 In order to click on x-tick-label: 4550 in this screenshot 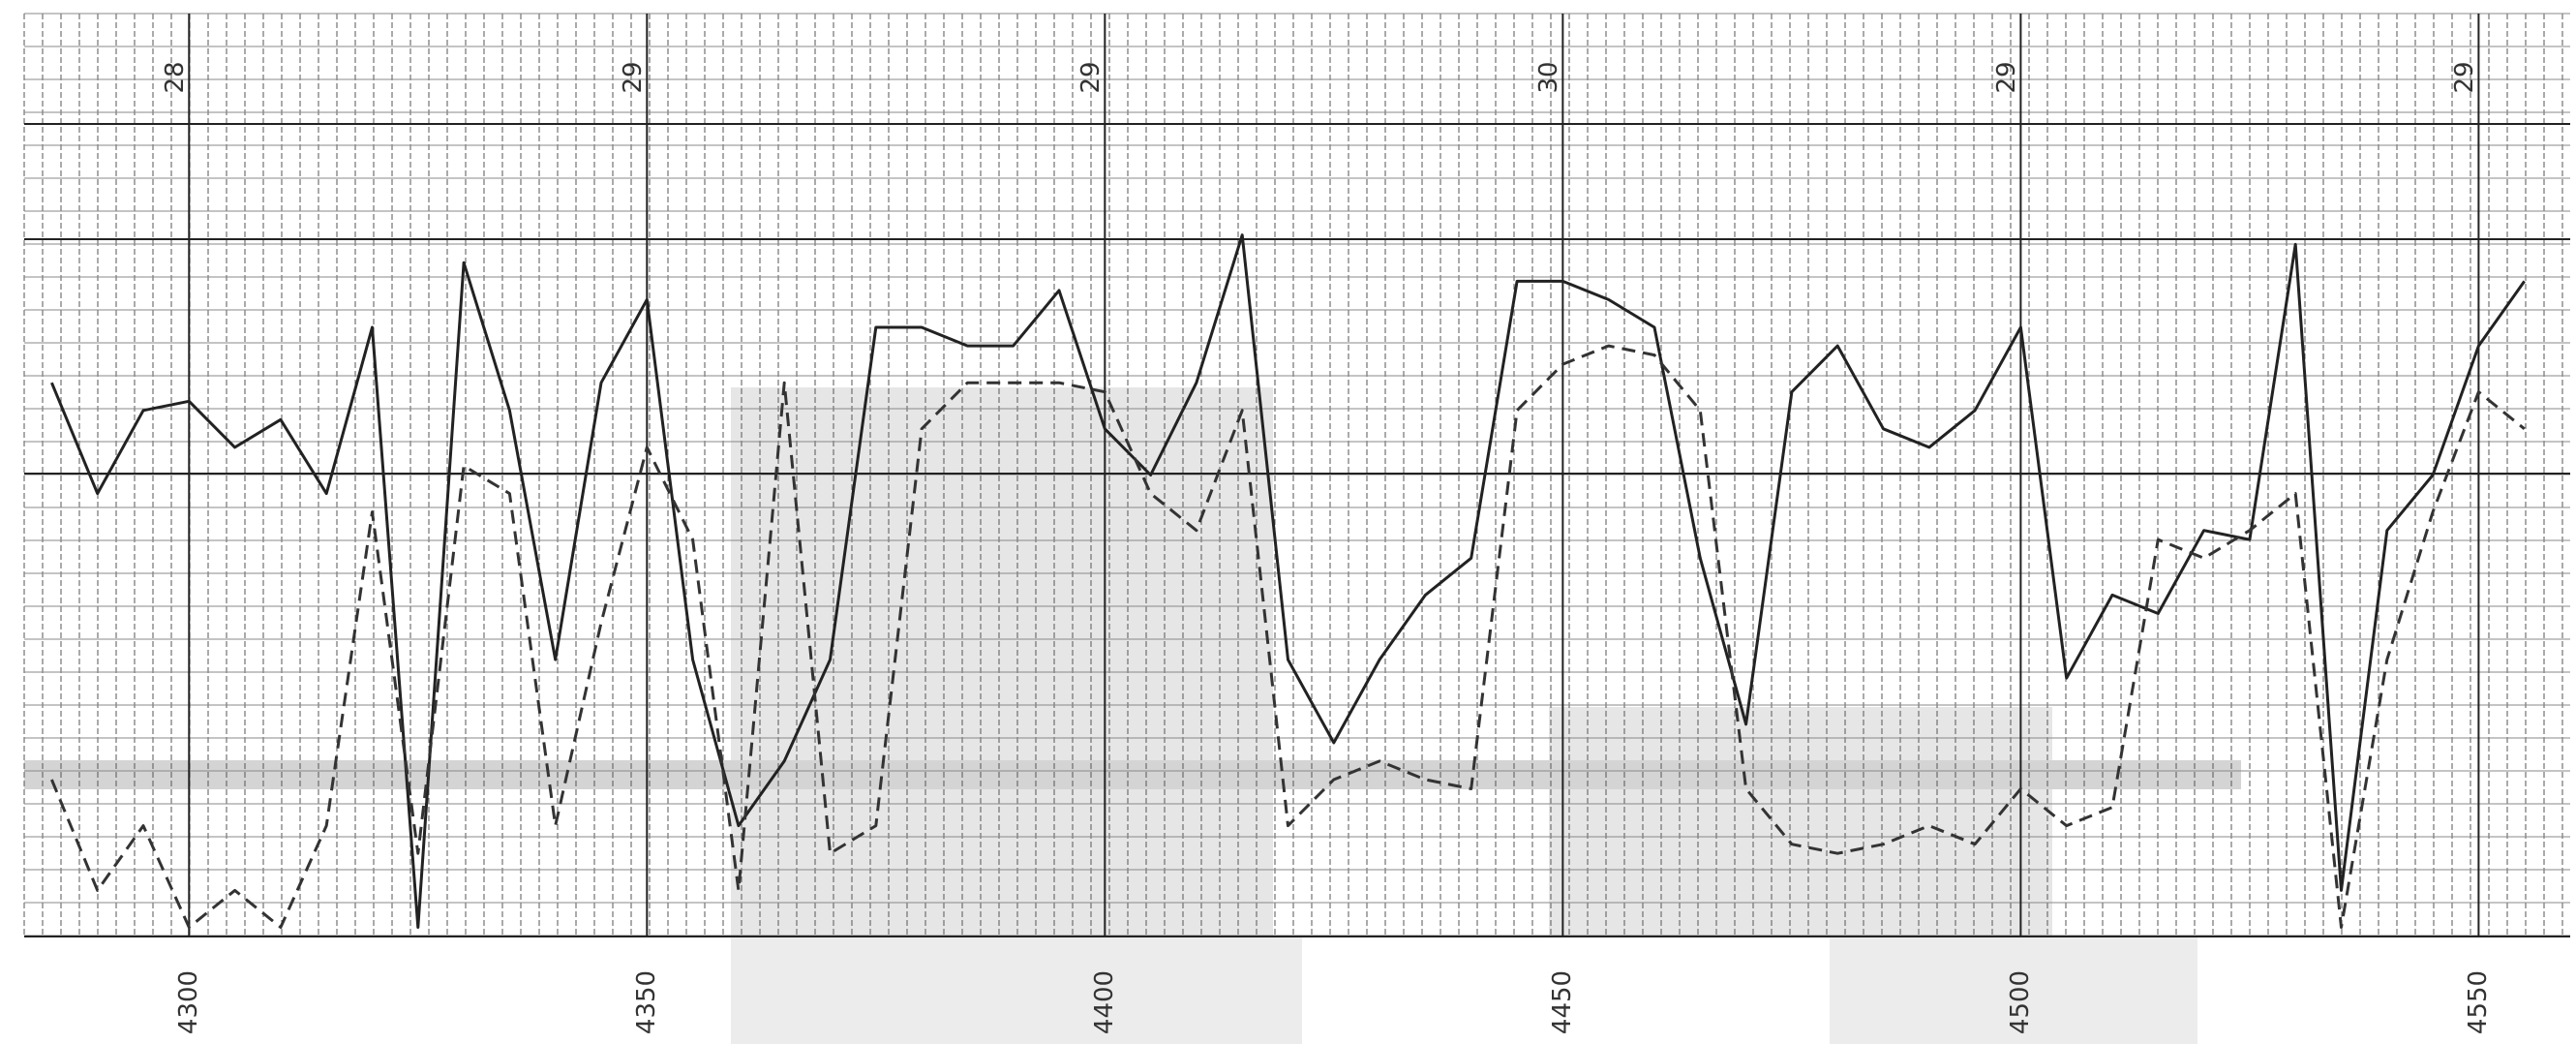, I will do `click(2479, 1002)`.